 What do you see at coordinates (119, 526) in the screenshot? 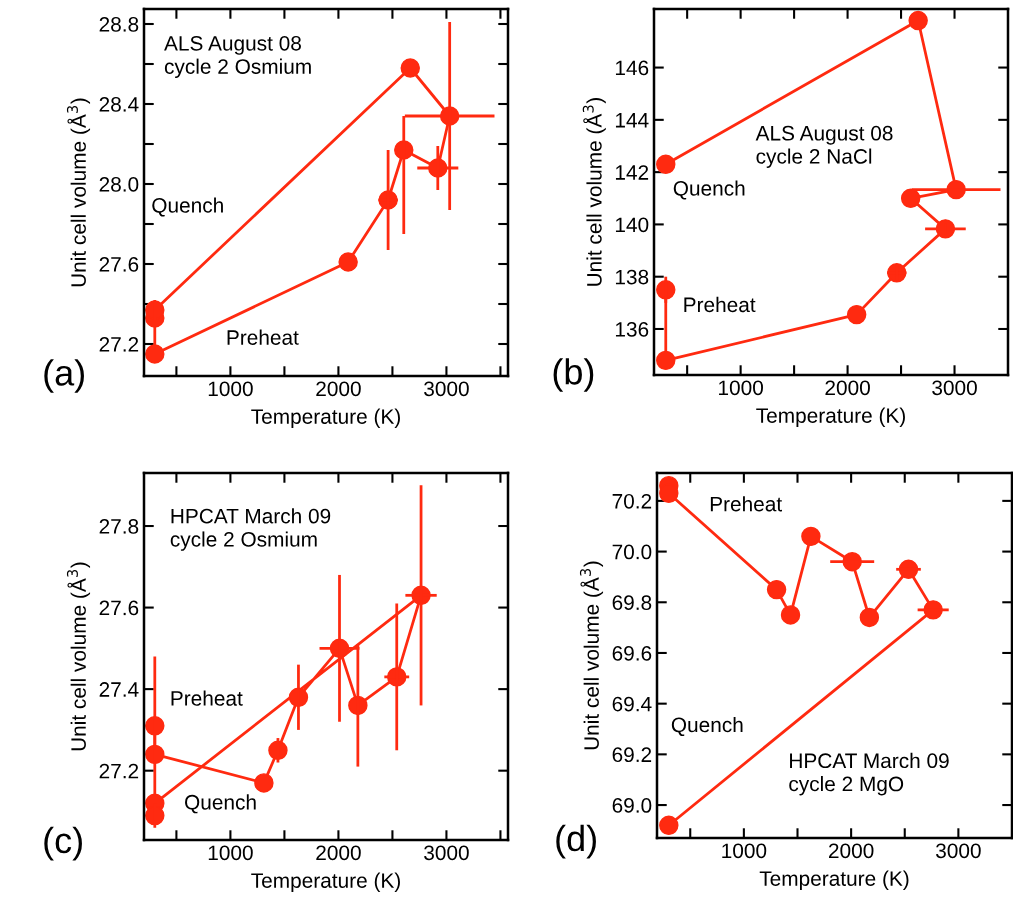
I see `y-tick-label: 27.8` at bounding box center [119, 526].